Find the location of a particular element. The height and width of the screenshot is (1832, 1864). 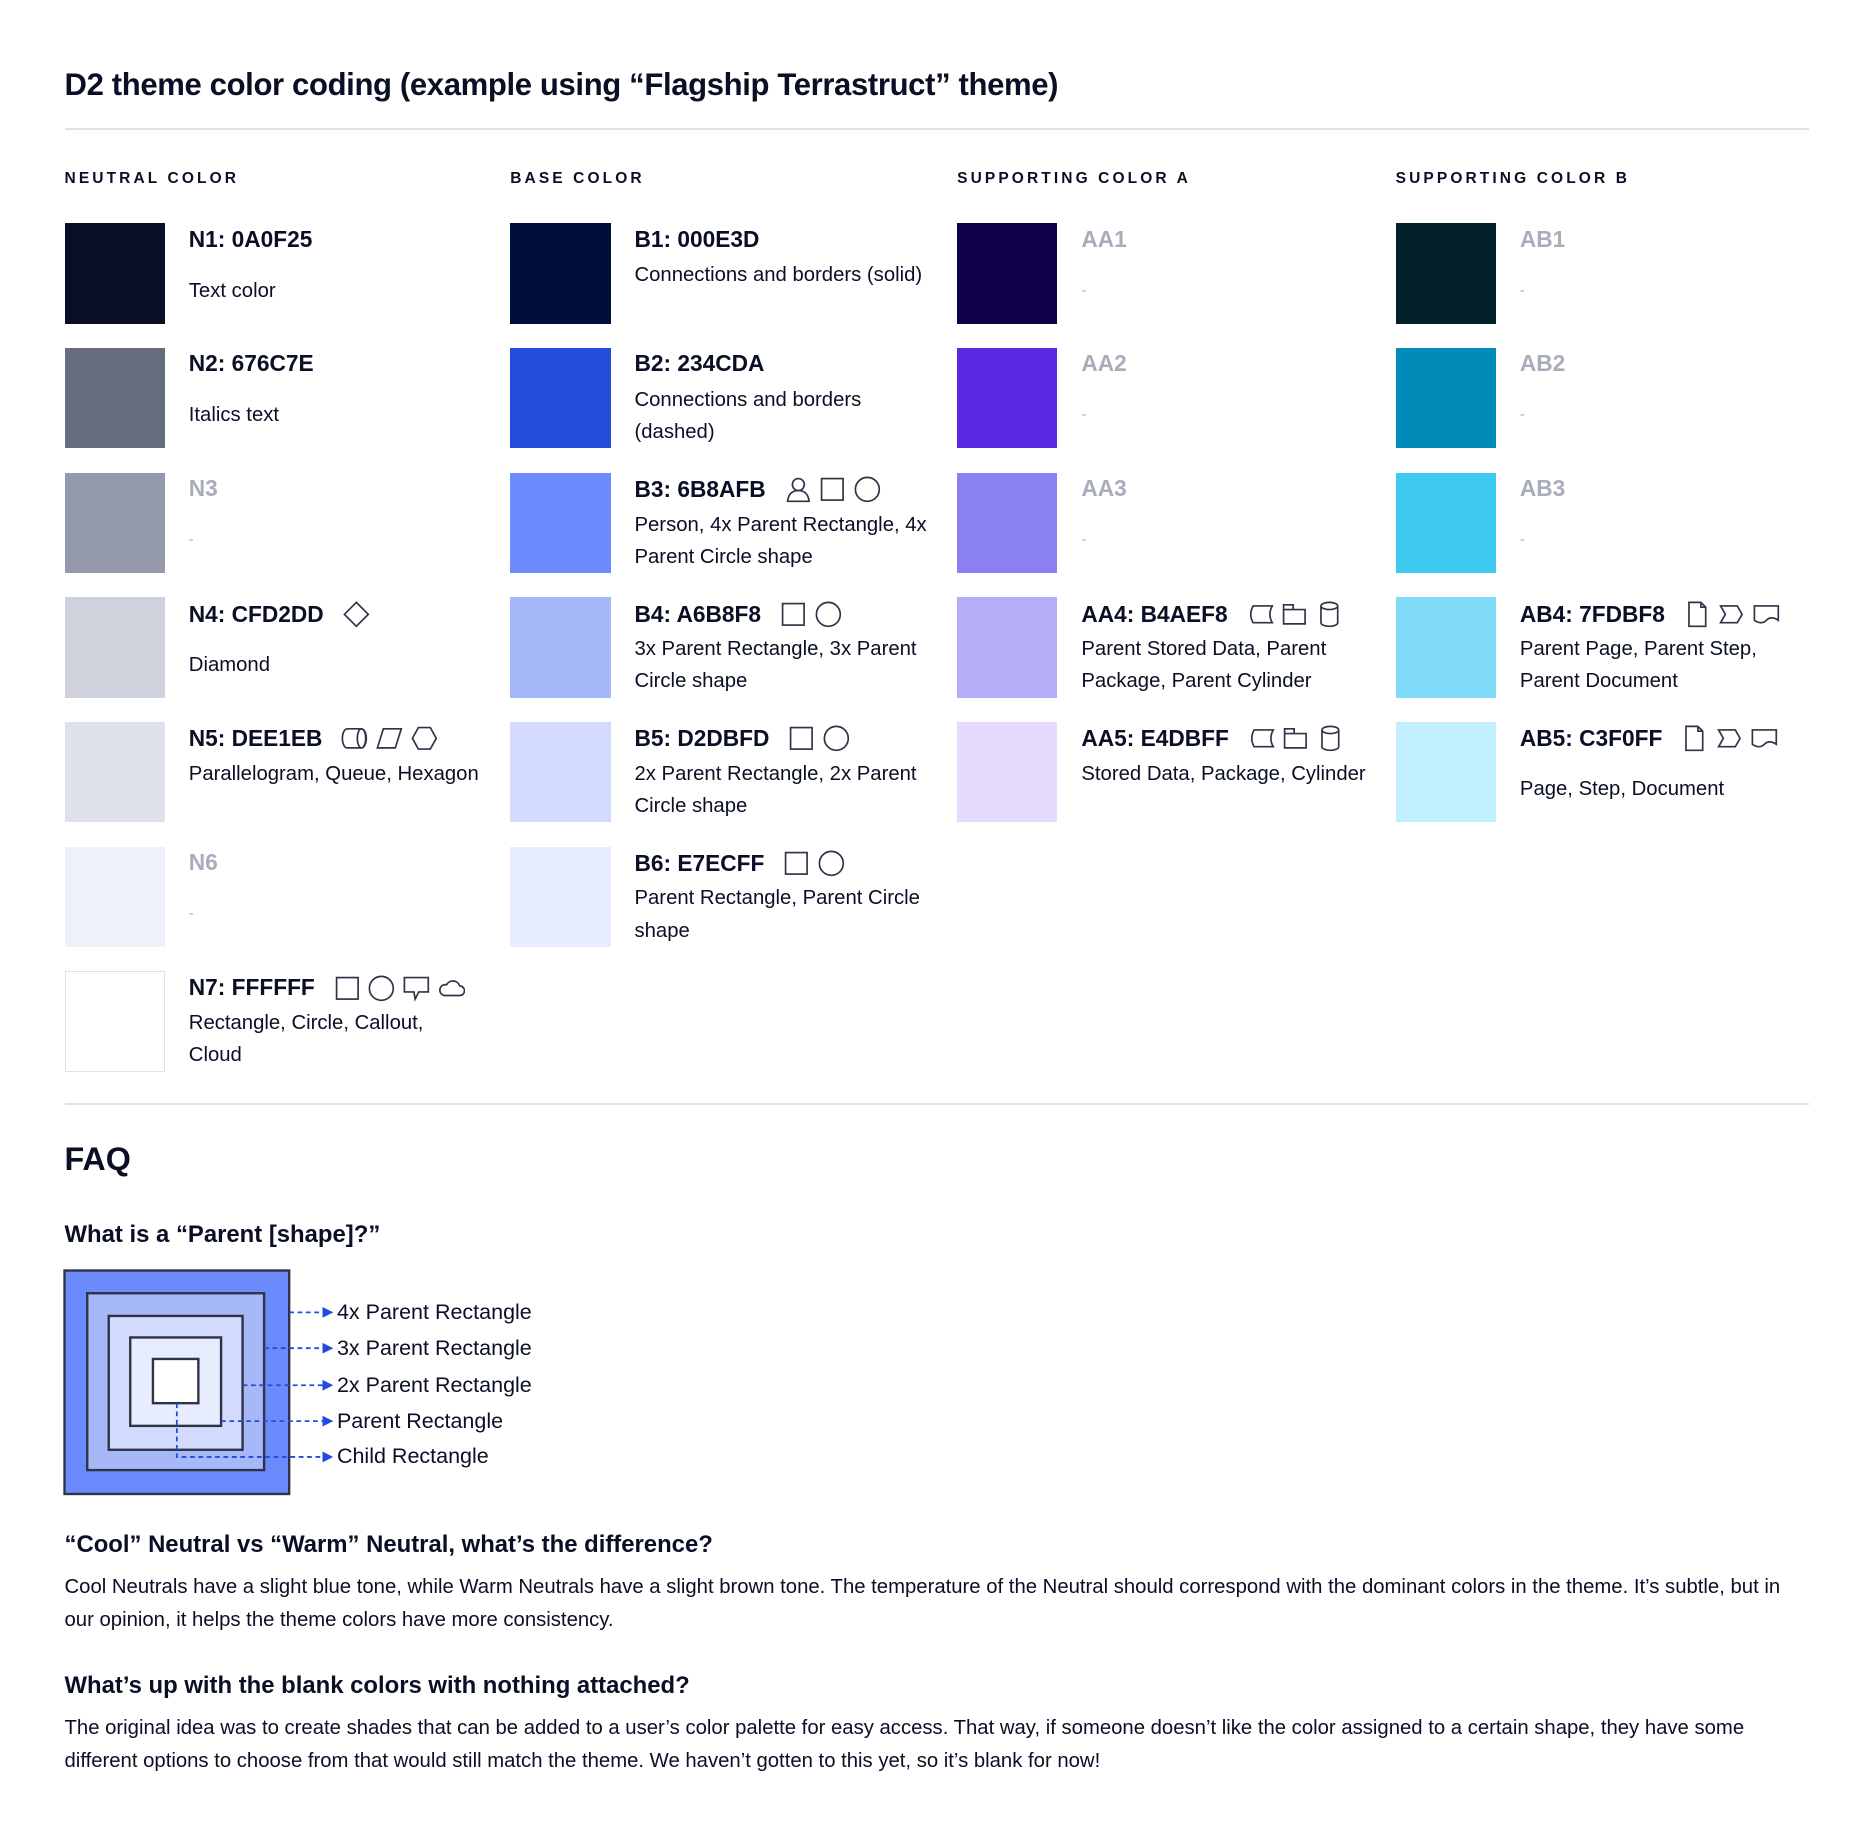

color-code: AA4: B4AEF8 is located at coordinates (1212, 614).